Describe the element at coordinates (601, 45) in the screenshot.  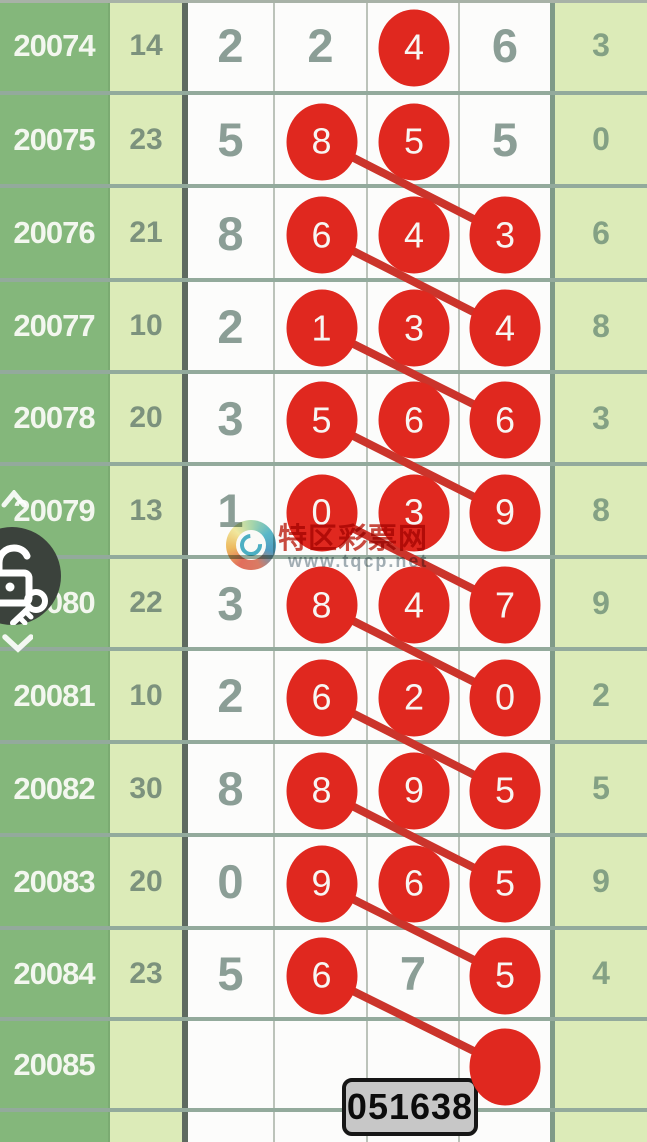
I see `tail-cell-value: 3` at that location.